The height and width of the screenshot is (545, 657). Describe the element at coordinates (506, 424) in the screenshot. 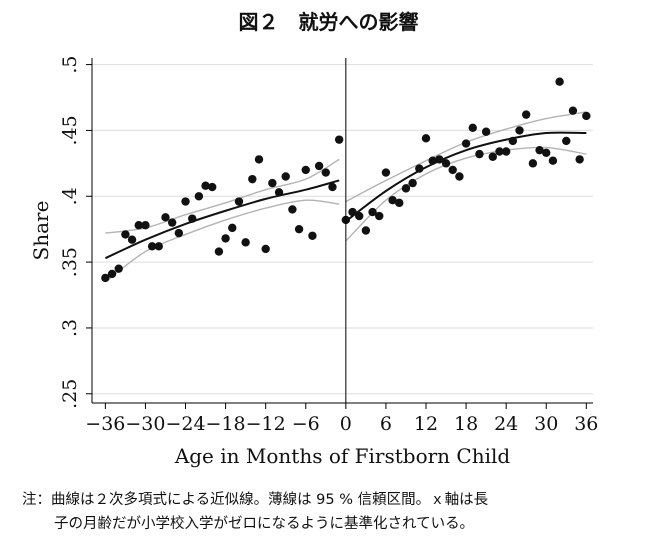

I see `x-tick-label: 24` at that location.